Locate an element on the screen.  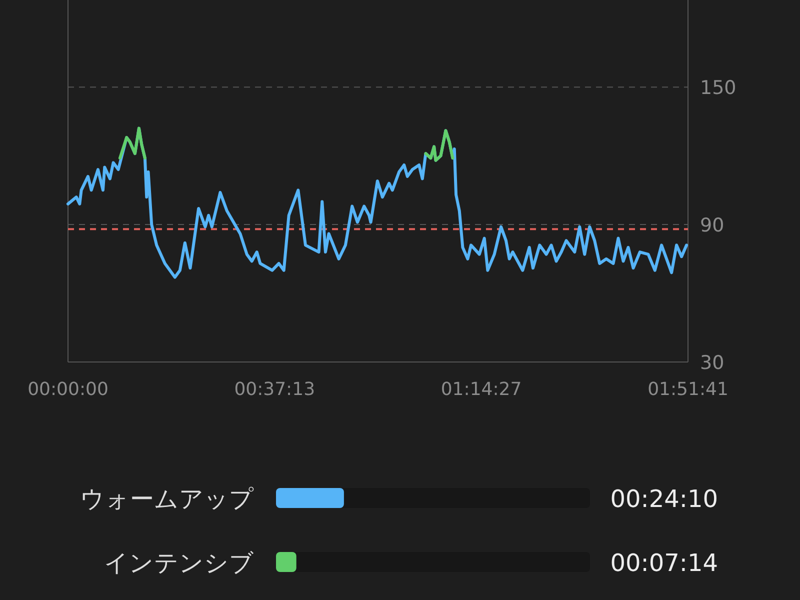
x-tick-label: 01:51:41 is located at coordinates (688, 389).